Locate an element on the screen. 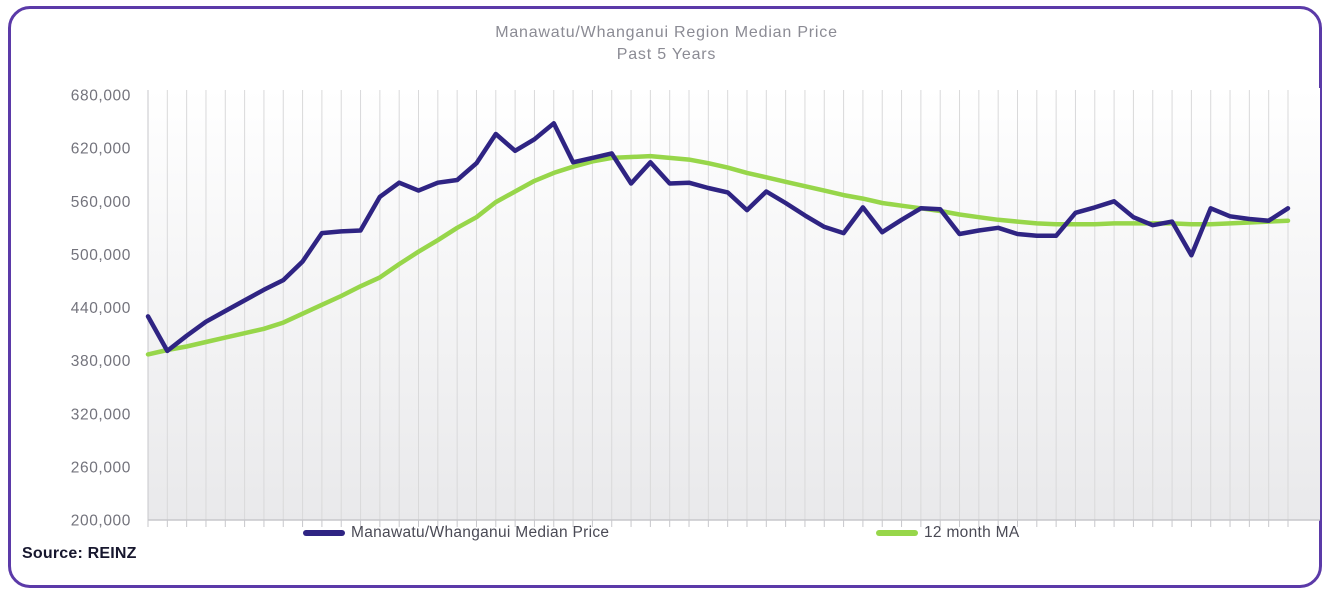 Image resolution: width=1333 pixels, height=600 pixels. svg-text: 380,000 is located at coordinates (101, 361).